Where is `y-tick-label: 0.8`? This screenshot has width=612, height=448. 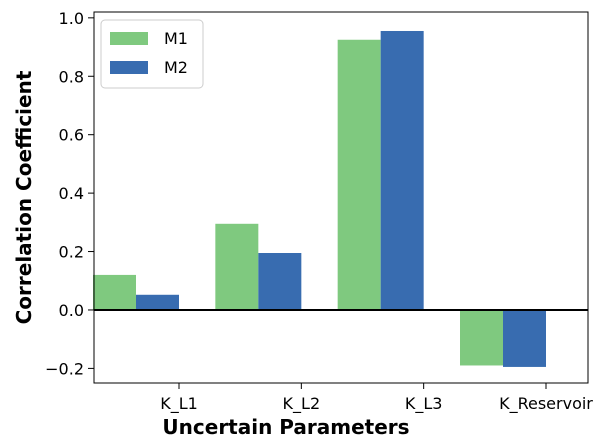
y-tick-label: 0.8 is located at coordinates (71, 76).